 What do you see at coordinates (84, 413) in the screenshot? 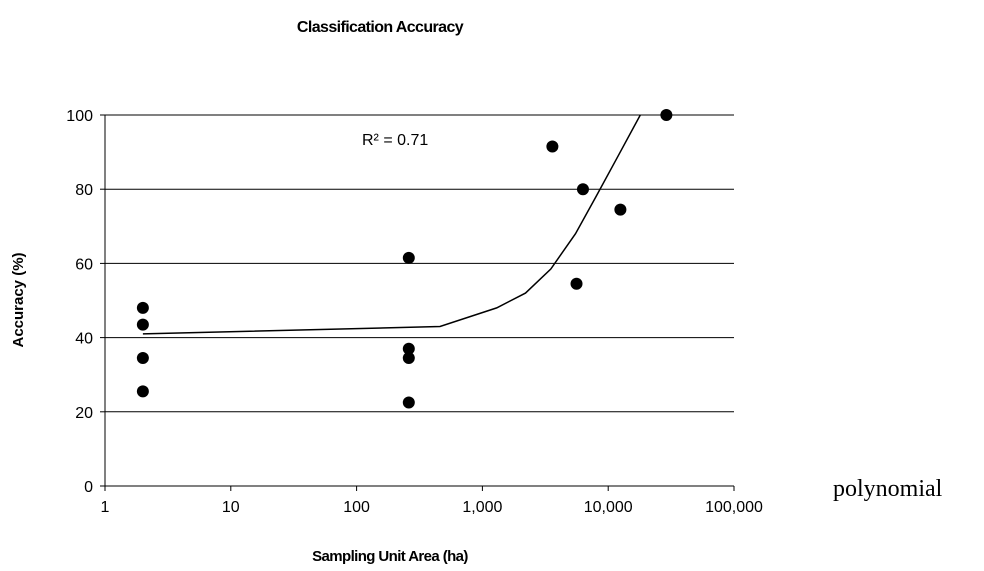
I see `y-tick-label: 20` at bounding box center [84, 413].